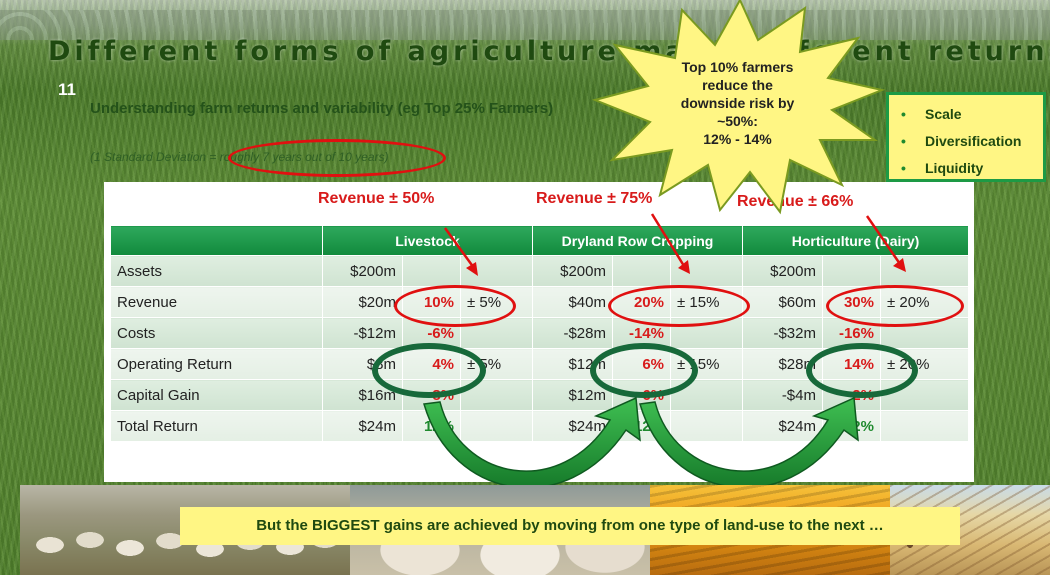 The height and width of the screenshot is (575, 1050). I want to click on callout-line: Top 10% farmers, so click(737, 67).